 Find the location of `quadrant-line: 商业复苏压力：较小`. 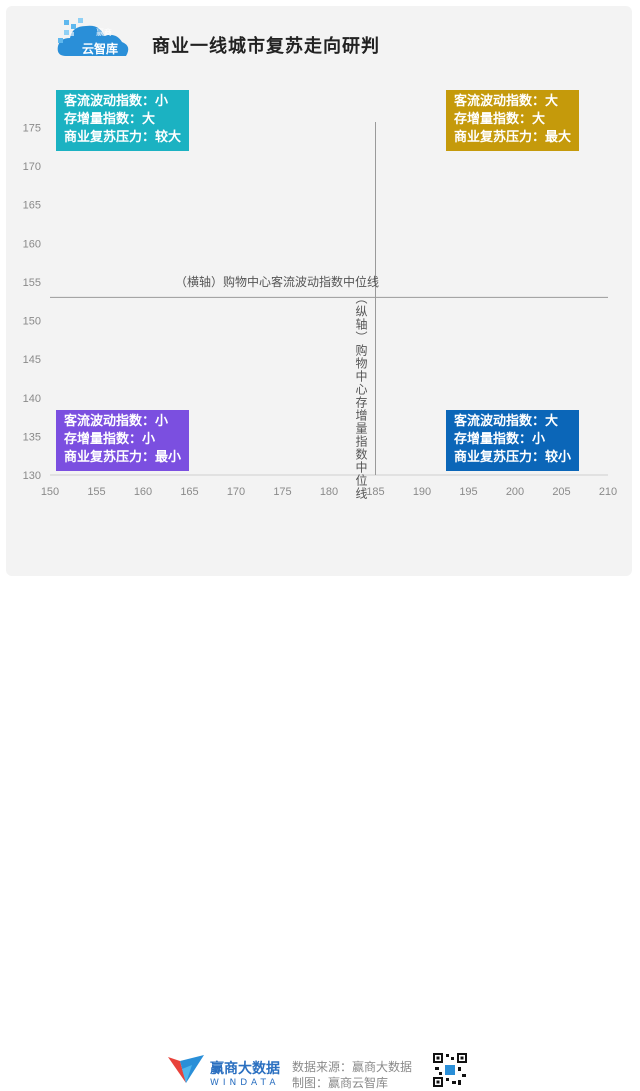

quadrant-line: 商业复苏压力：较小 is located at coordinates (513, 457).